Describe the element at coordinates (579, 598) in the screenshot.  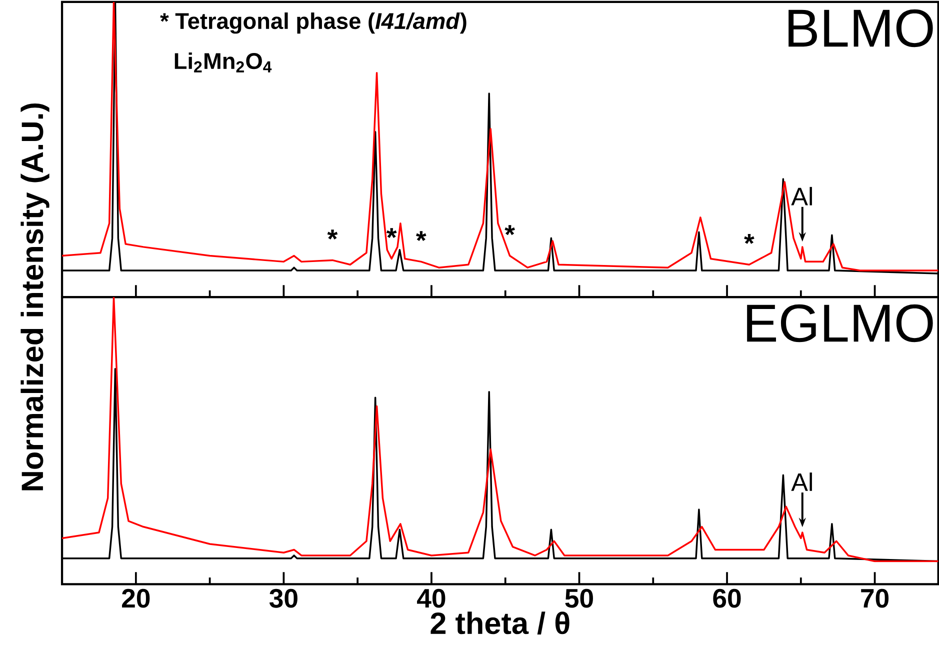
I see `x-tick-label: 50` at that location.